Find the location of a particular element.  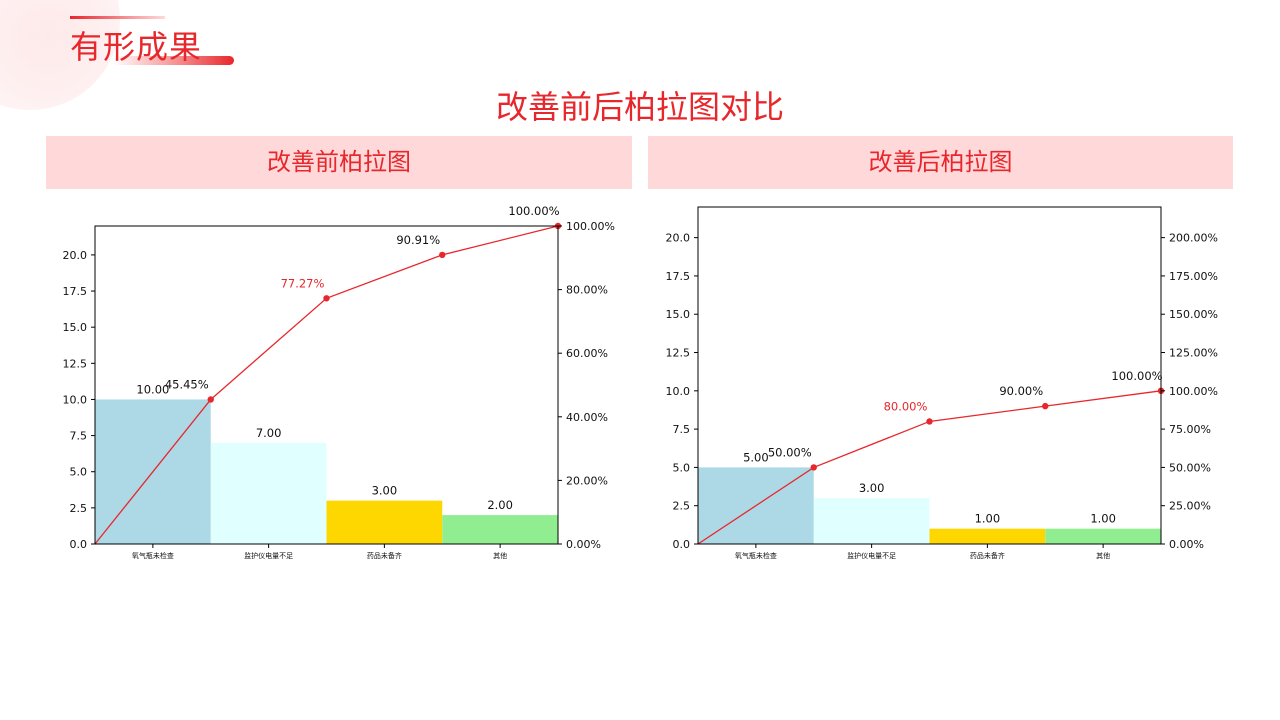

bar-value-label: 10.00 is located at coordinates (152, 389).